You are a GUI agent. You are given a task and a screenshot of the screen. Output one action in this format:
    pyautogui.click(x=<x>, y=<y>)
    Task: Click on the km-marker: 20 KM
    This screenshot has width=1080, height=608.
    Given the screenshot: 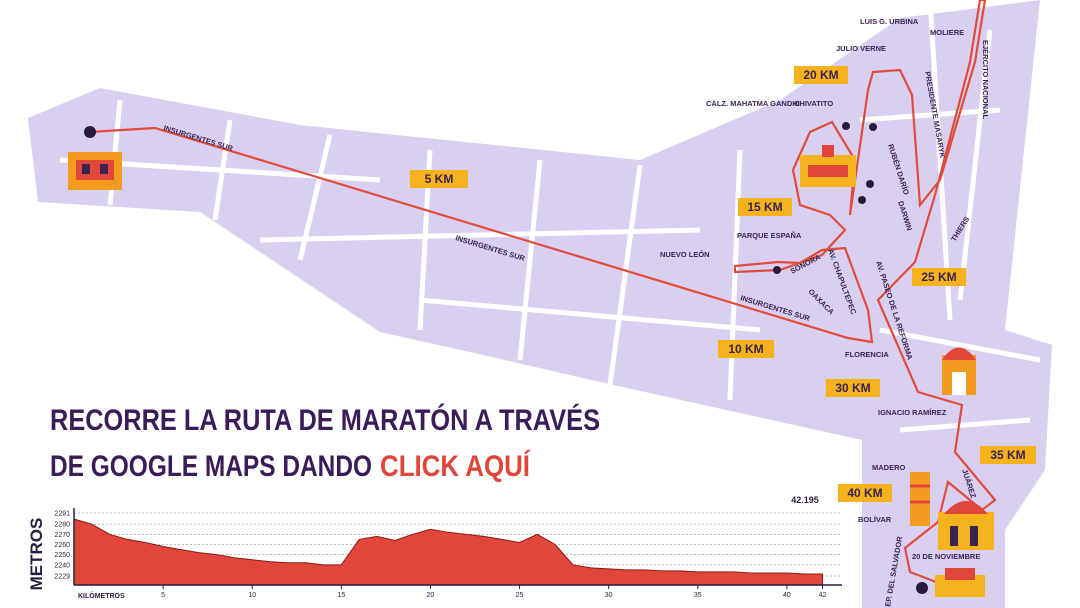 What is the action you would take?
    pyautogui.click(x=821, y=75)
    